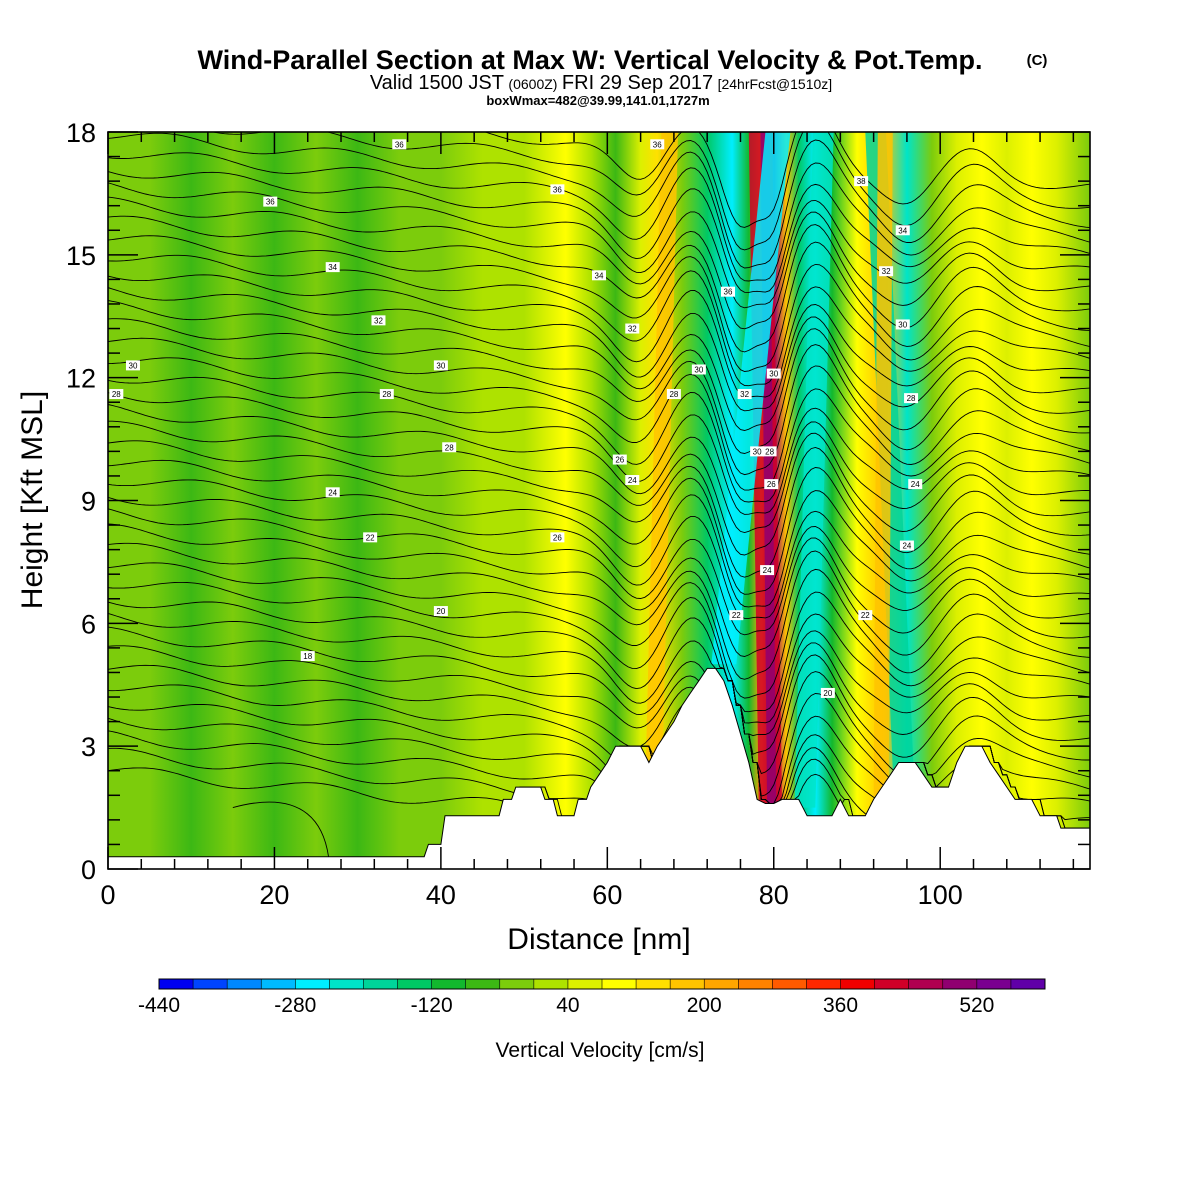  I want to click on x-tick-label: 100, so click(940, 895).